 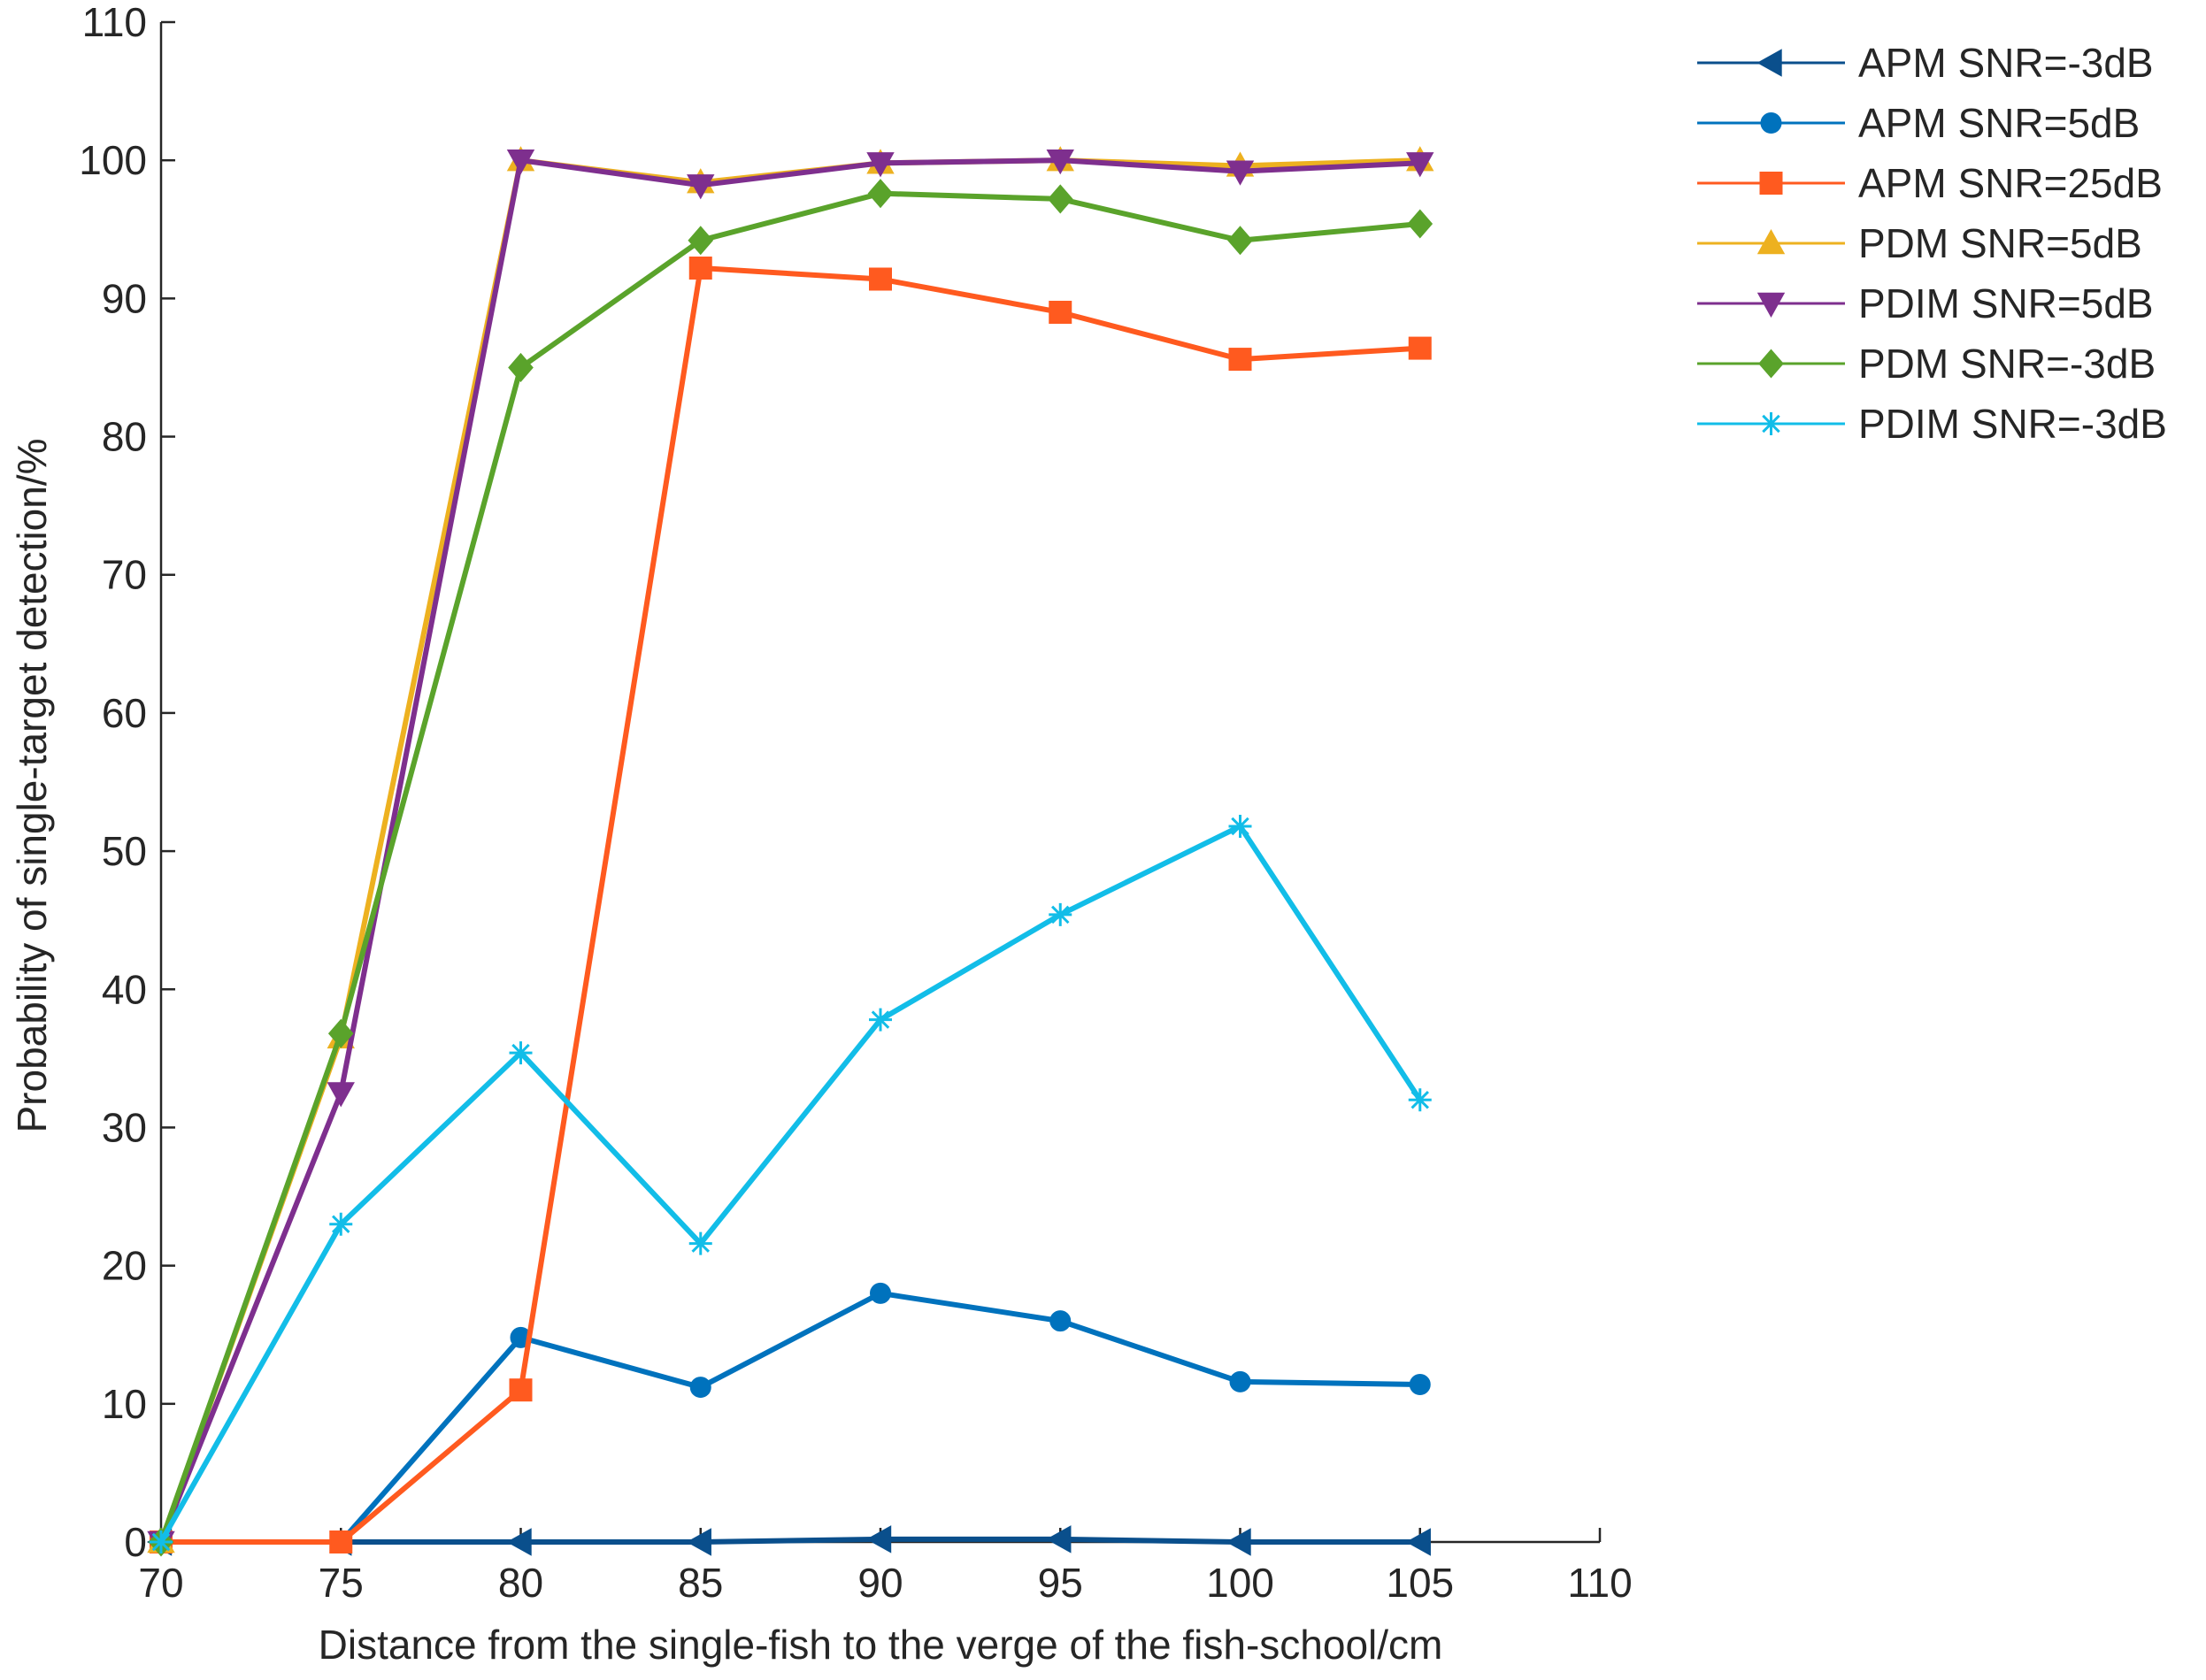 I want to click on legend-entry: APM SNR=-3dB, so click(x=1926, y=63).